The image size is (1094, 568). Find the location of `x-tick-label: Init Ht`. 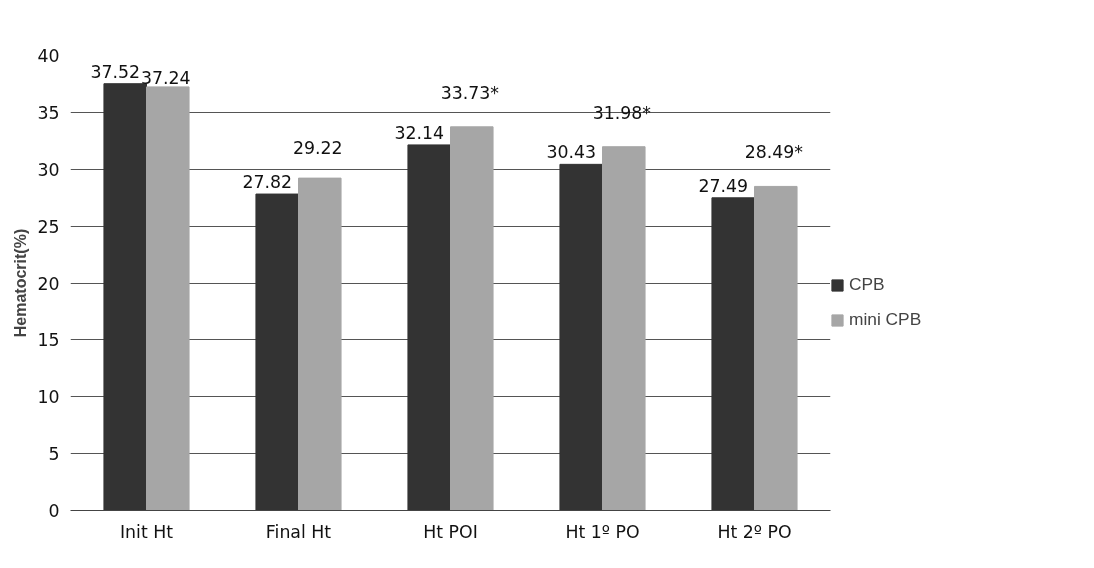

x-tick-label: Init Ht is located at coordinates (146, 531).